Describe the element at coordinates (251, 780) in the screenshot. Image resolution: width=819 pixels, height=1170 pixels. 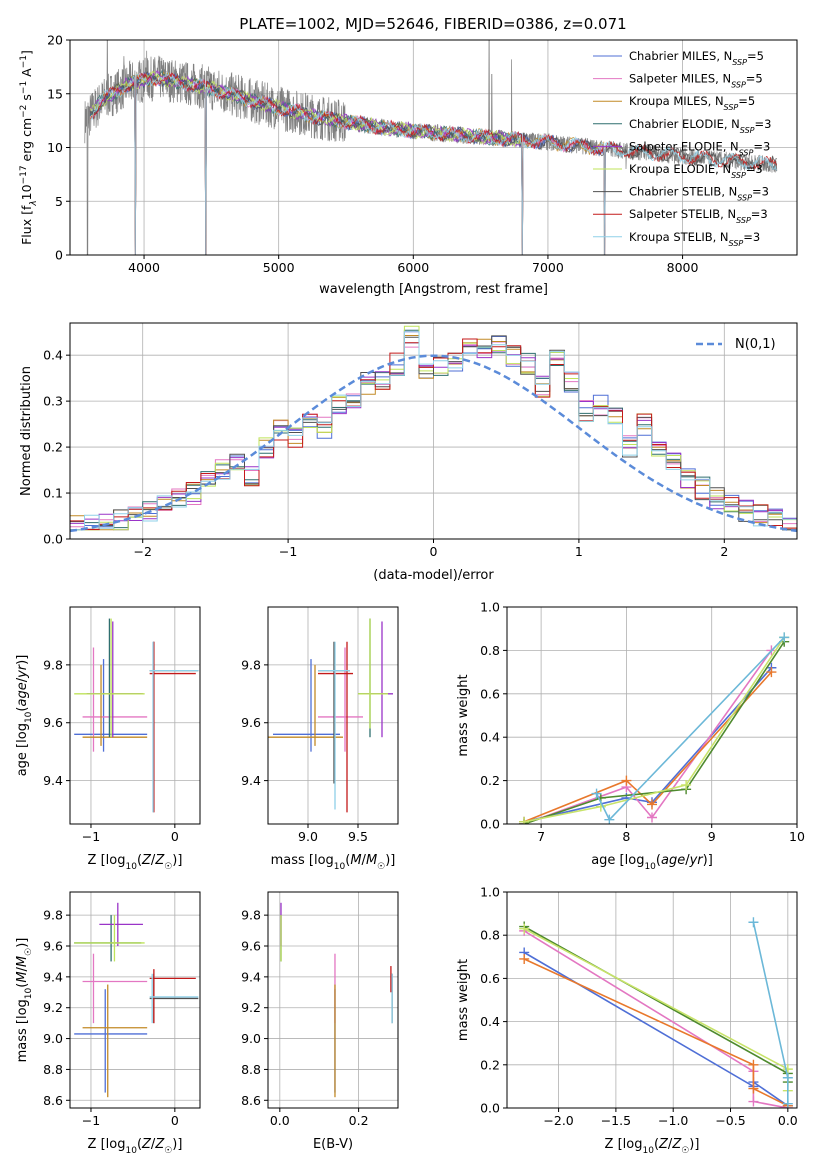
I see `y-tick-label: 9.4` at that location.